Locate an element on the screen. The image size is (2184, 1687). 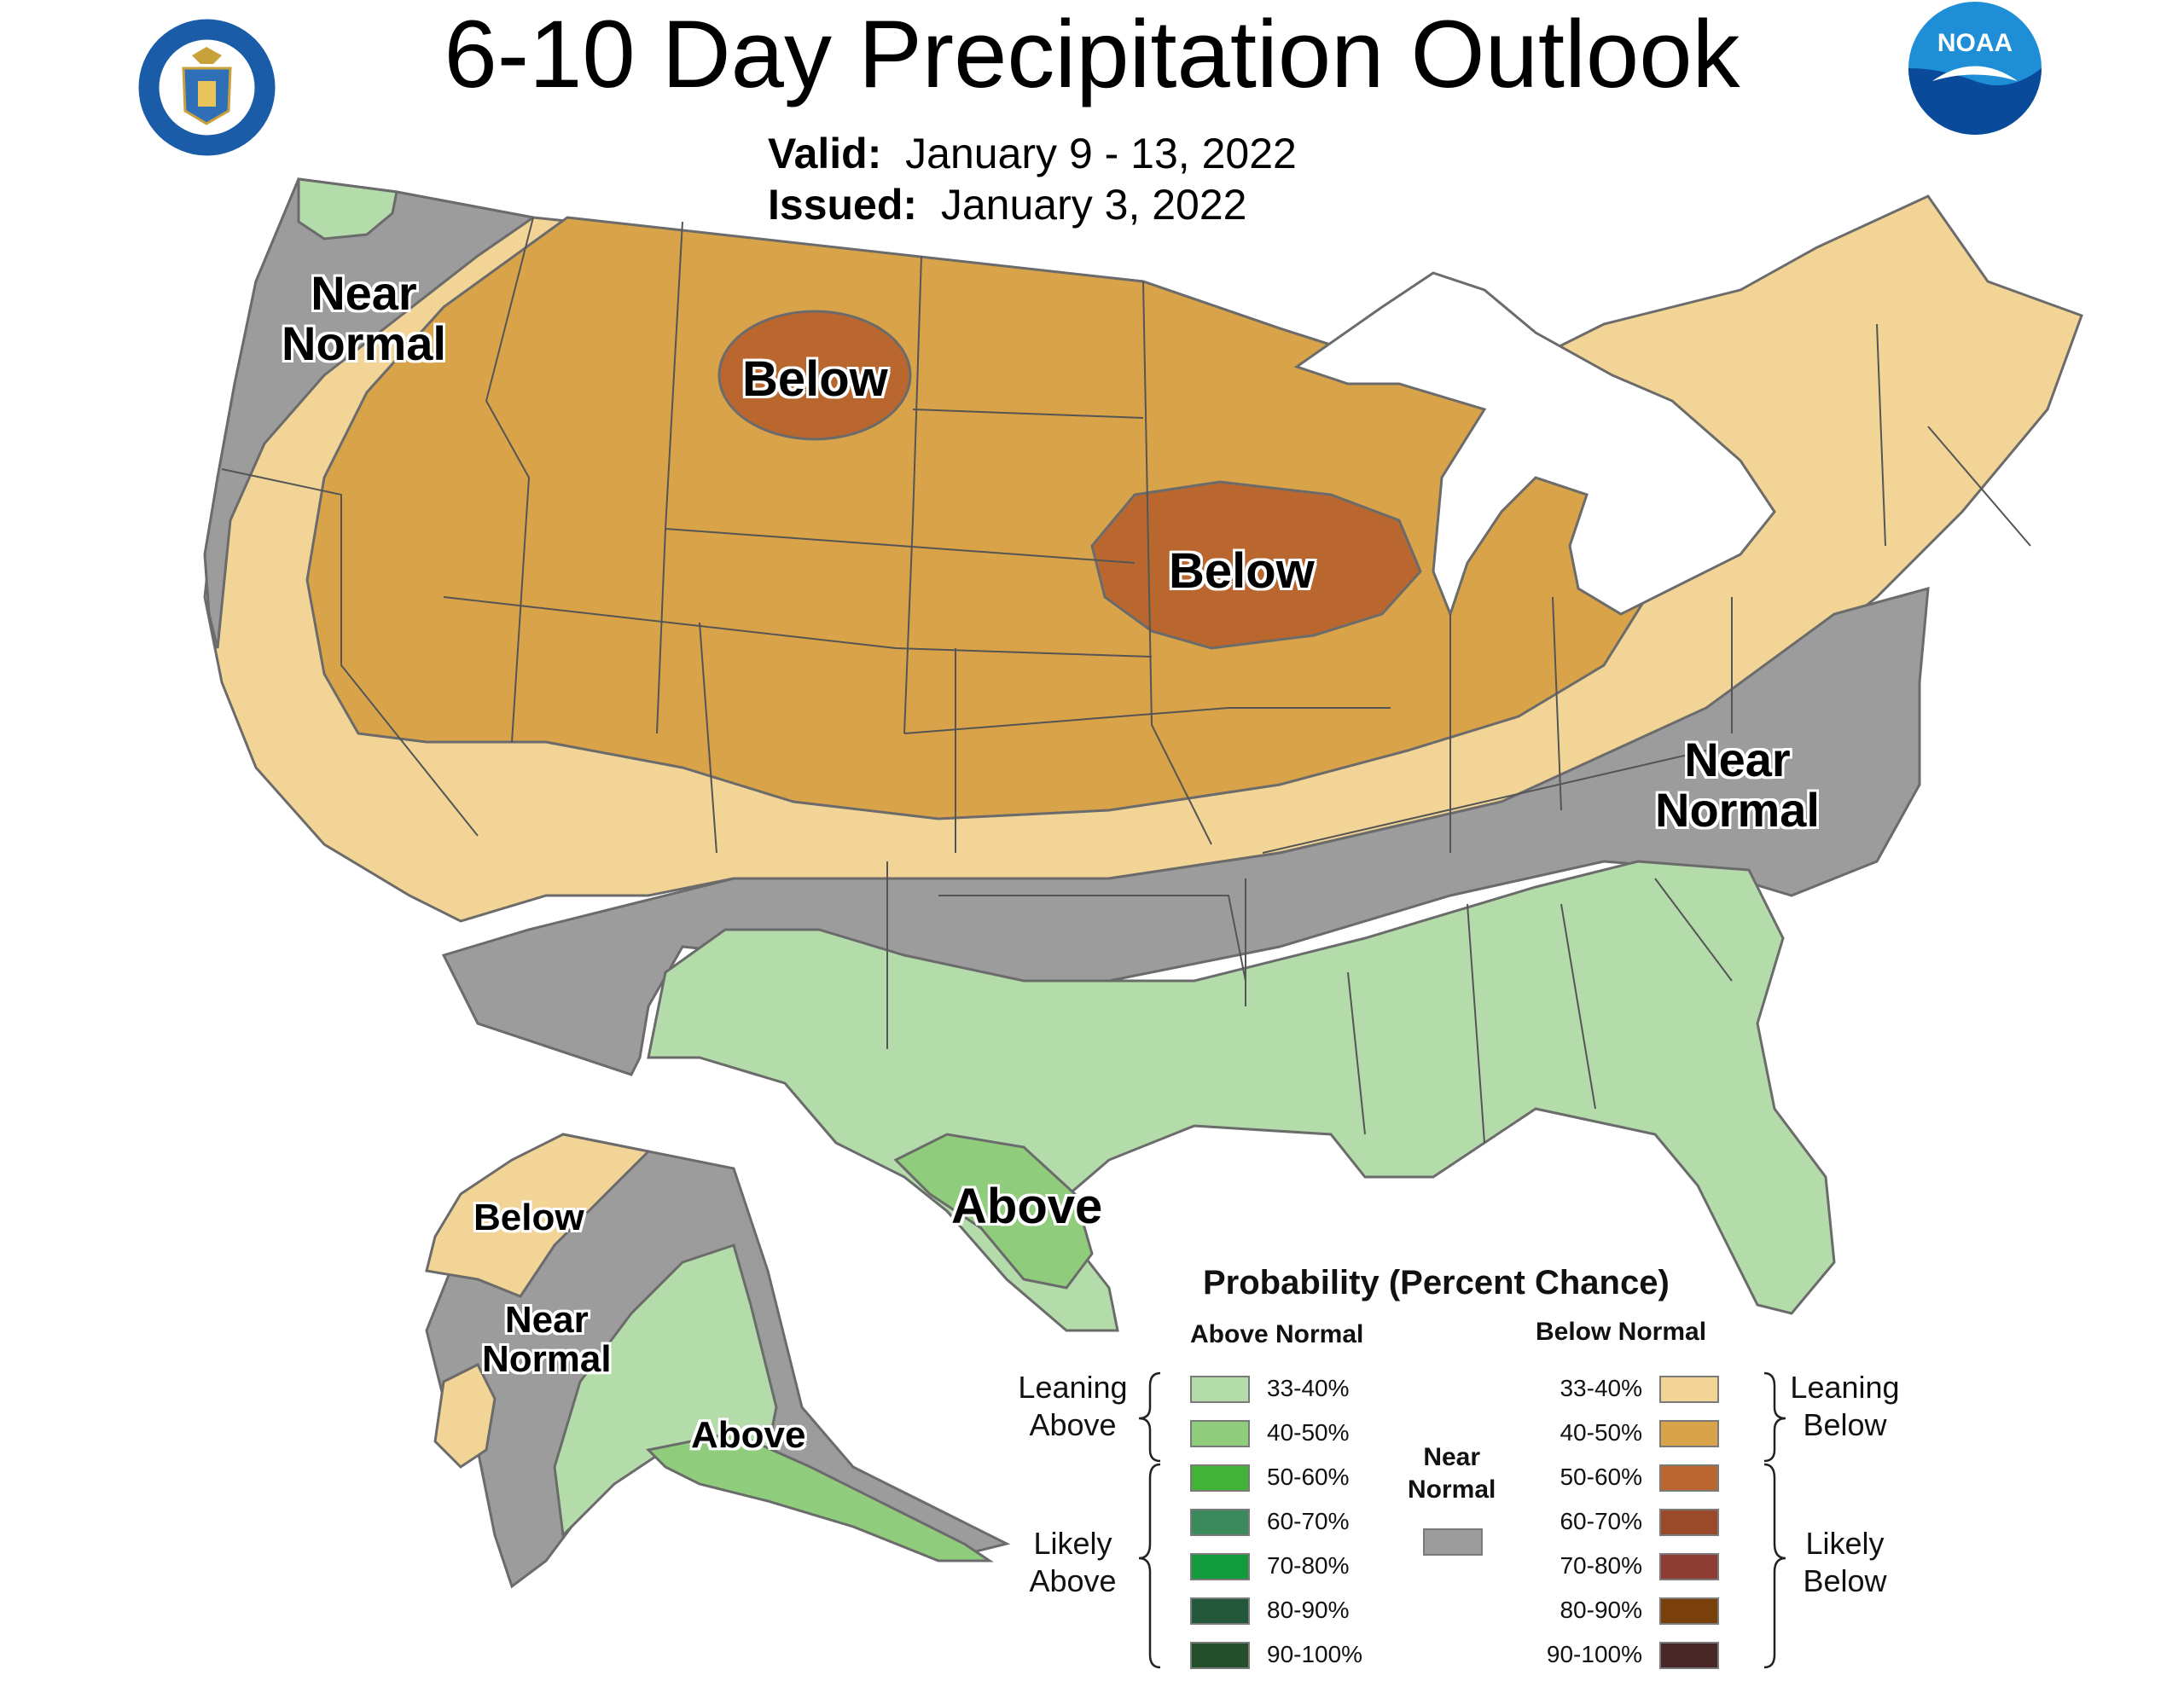
label-below-montana: Below is located at coordinates (815, 379).